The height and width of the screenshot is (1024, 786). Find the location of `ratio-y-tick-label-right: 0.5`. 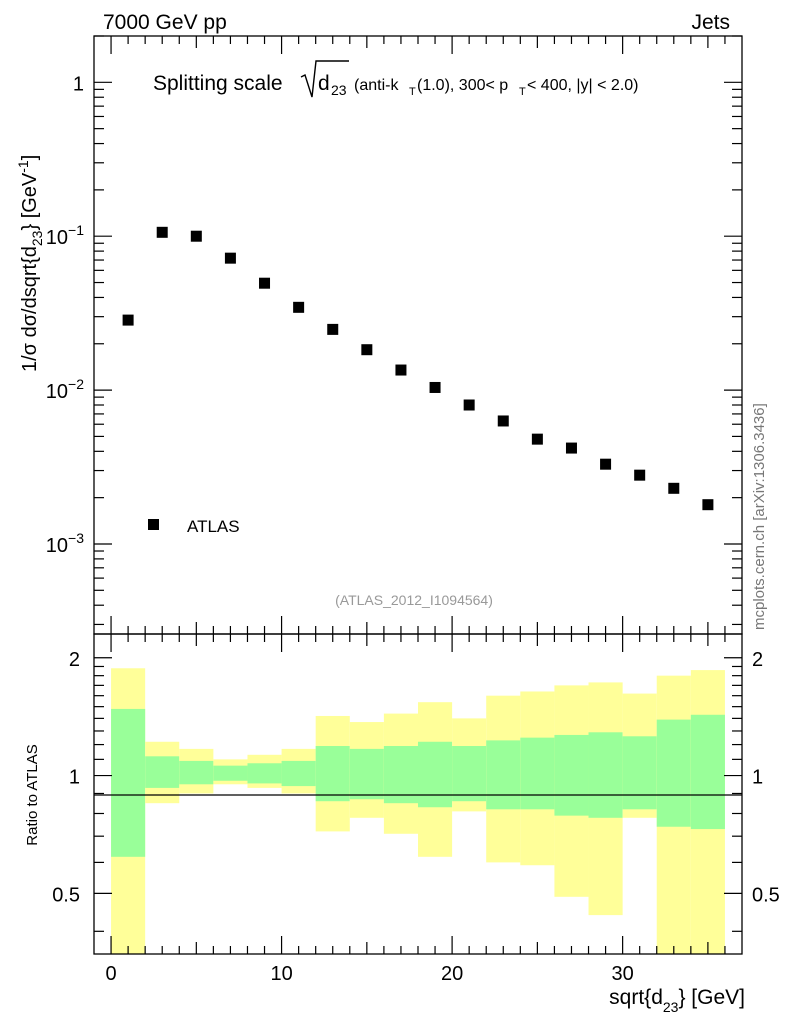

ratio-y-tick-label-right: 0.5 is located at coordinates (766, 895).